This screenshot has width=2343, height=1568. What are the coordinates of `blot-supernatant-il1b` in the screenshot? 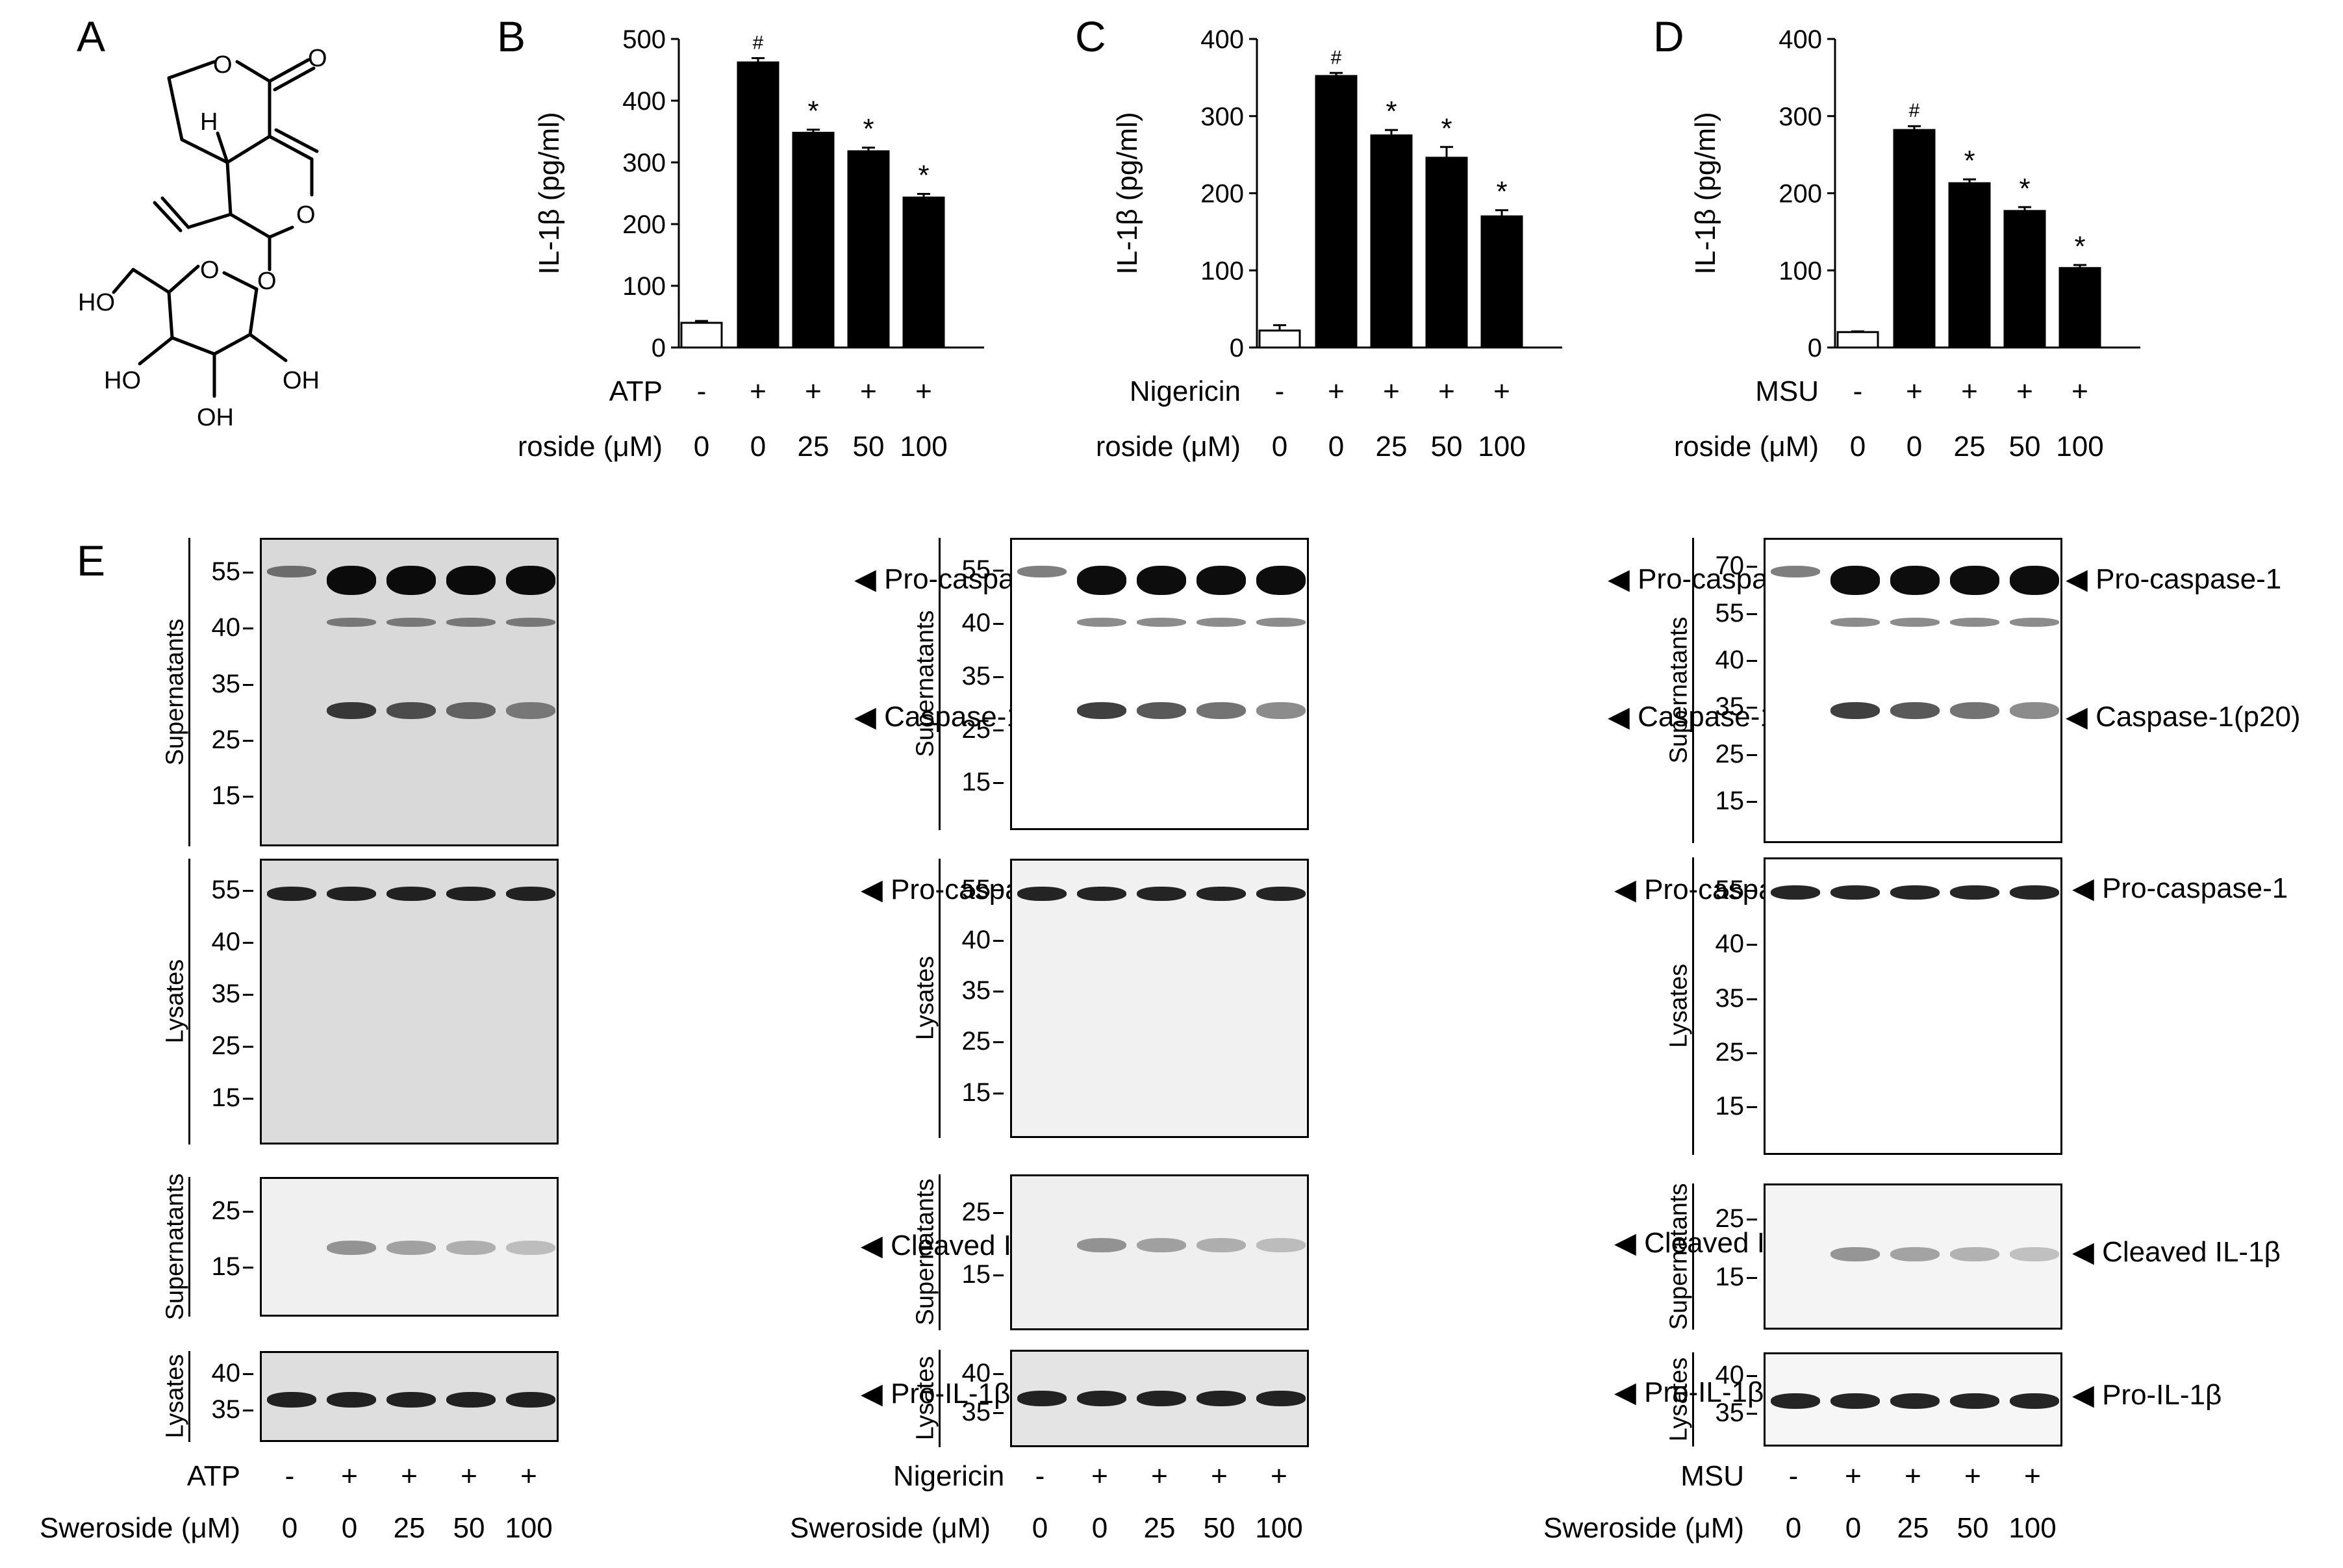 It's located at (1913, 1256).